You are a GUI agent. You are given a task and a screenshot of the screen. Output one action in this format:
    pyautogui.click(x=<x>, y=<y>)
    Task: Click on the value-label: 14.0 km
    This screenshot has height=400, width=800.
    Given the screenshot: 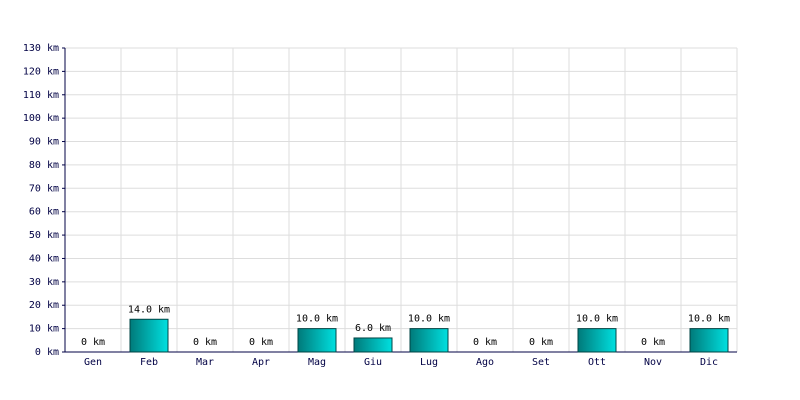 What is the action you would take?
    pyautogui.click(x=149, y=309)
    